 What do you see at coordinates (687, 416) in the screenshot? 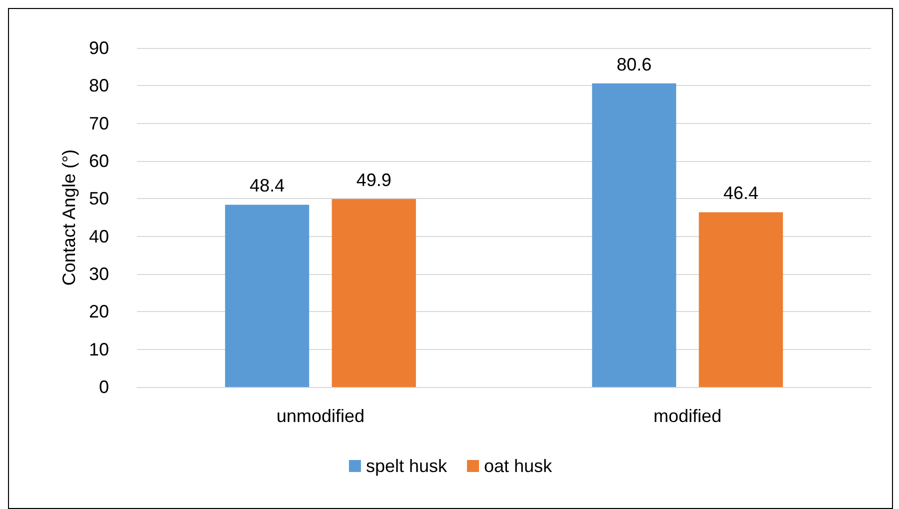
I see `x-tick-label: modified` at bounding box center [687, 416].